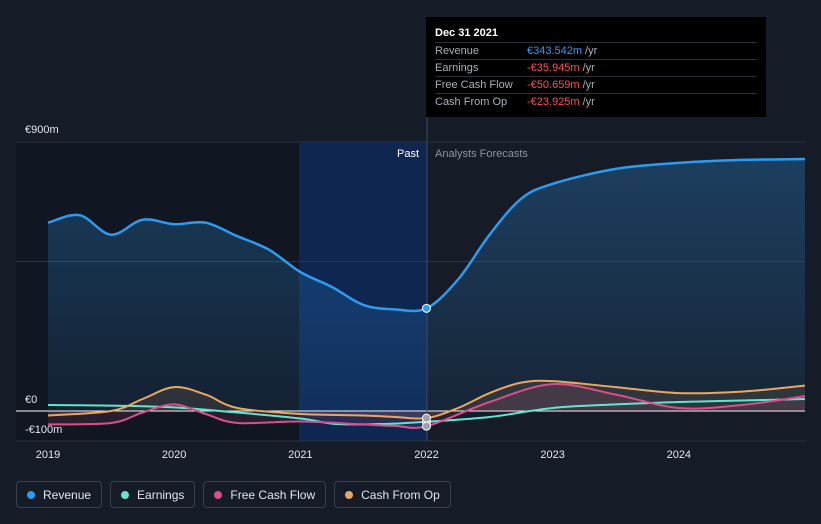 This screenshot has width=821, height=524. Describe the element at coordinates (426, 426) in the screenshot. I see `data-point-free-cash-flow` at that location.